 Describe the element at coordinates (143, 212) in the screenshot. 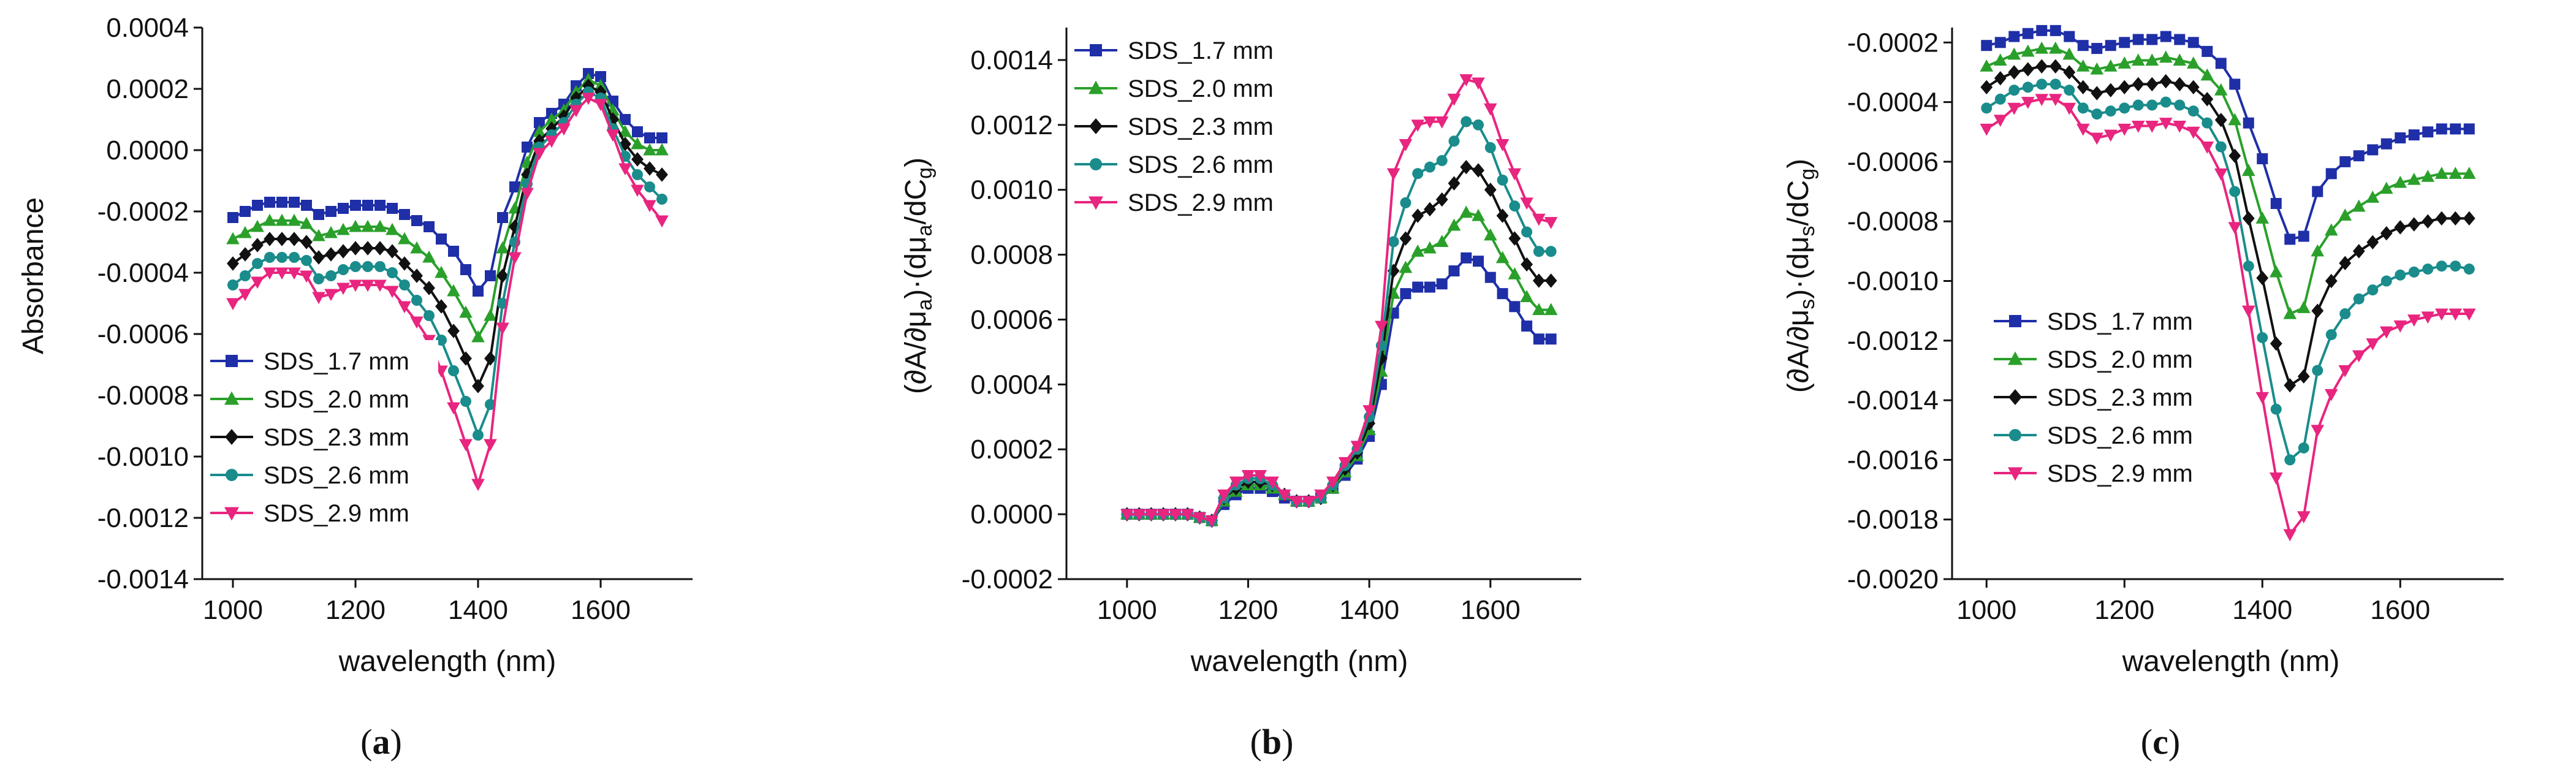

I see `y-tick-label: -0.0002` at that location.